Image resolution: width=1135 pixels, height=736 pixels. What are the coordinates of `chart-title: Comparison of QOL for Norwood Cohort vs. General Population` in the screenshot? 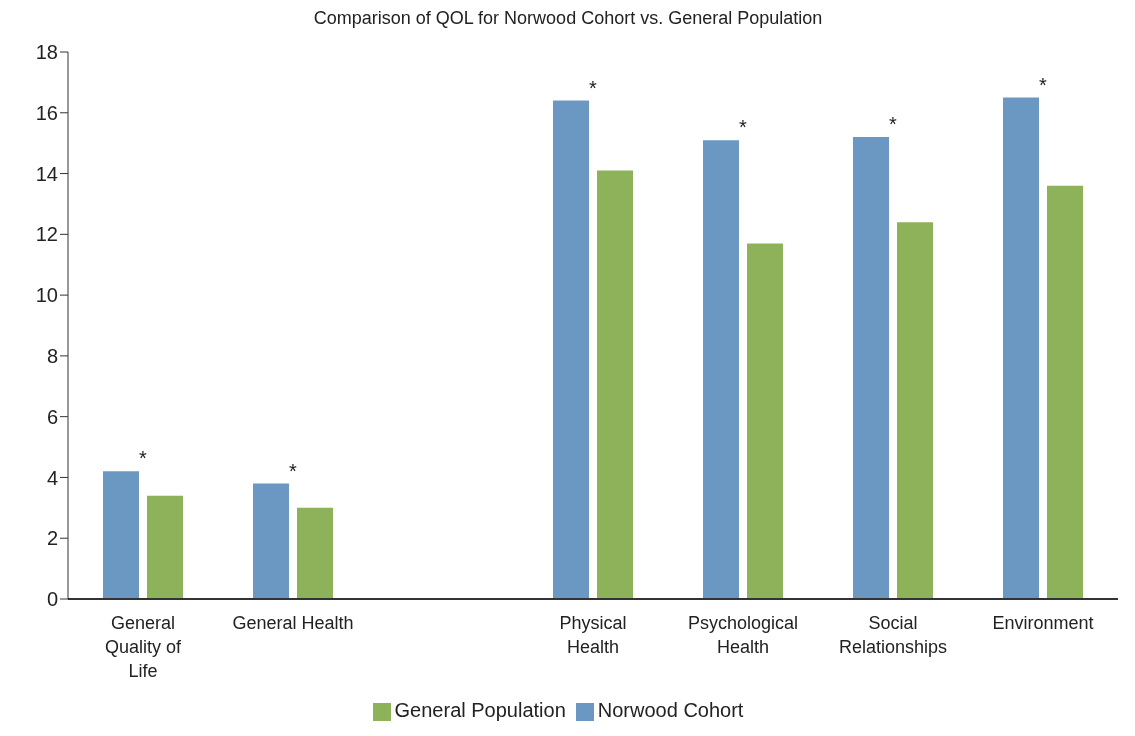 It's located at (568, 19).